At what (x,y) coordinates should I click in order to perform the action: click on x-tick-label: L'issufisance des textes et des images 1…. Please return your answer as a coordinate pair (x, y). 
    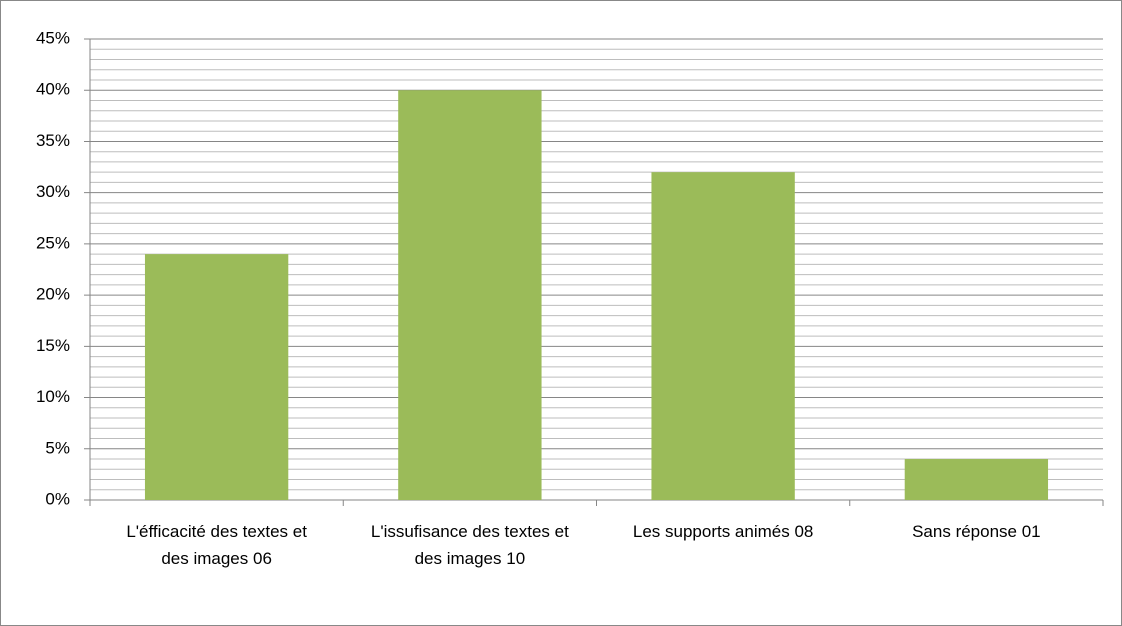
    Looking at the image, I should click on (469, 545).